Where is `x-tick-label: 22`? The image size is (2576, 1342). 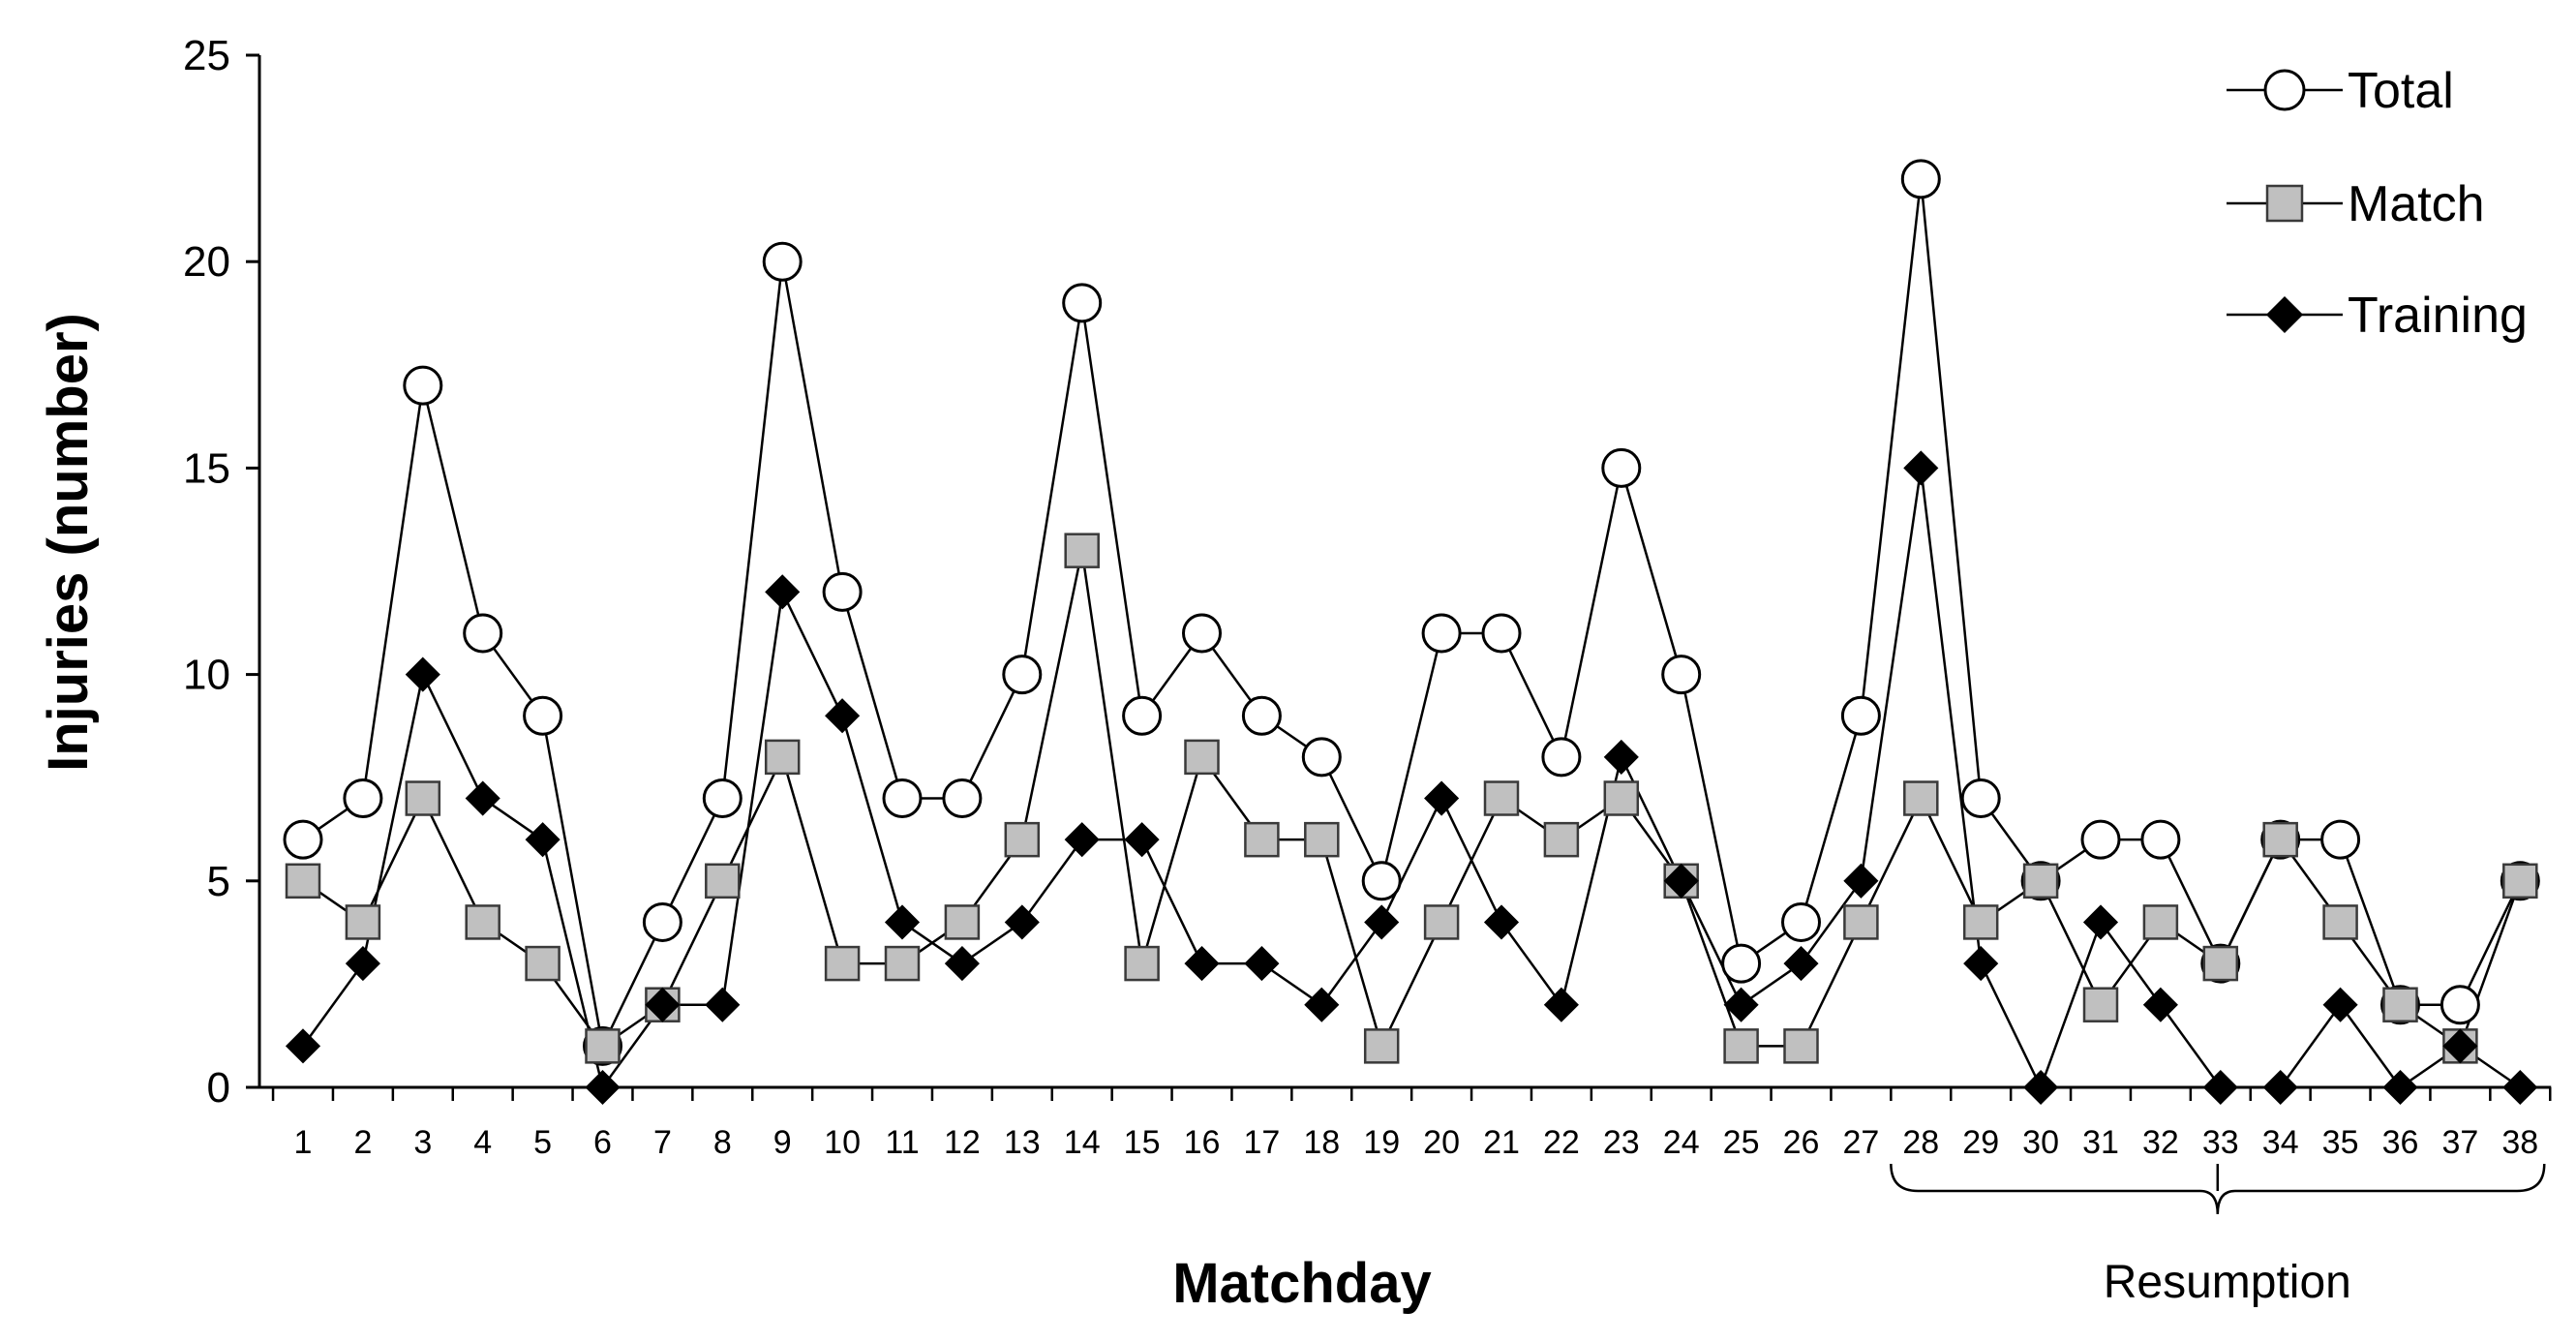
x-tick-label: 22 is located at coordinates (1561, 1142).